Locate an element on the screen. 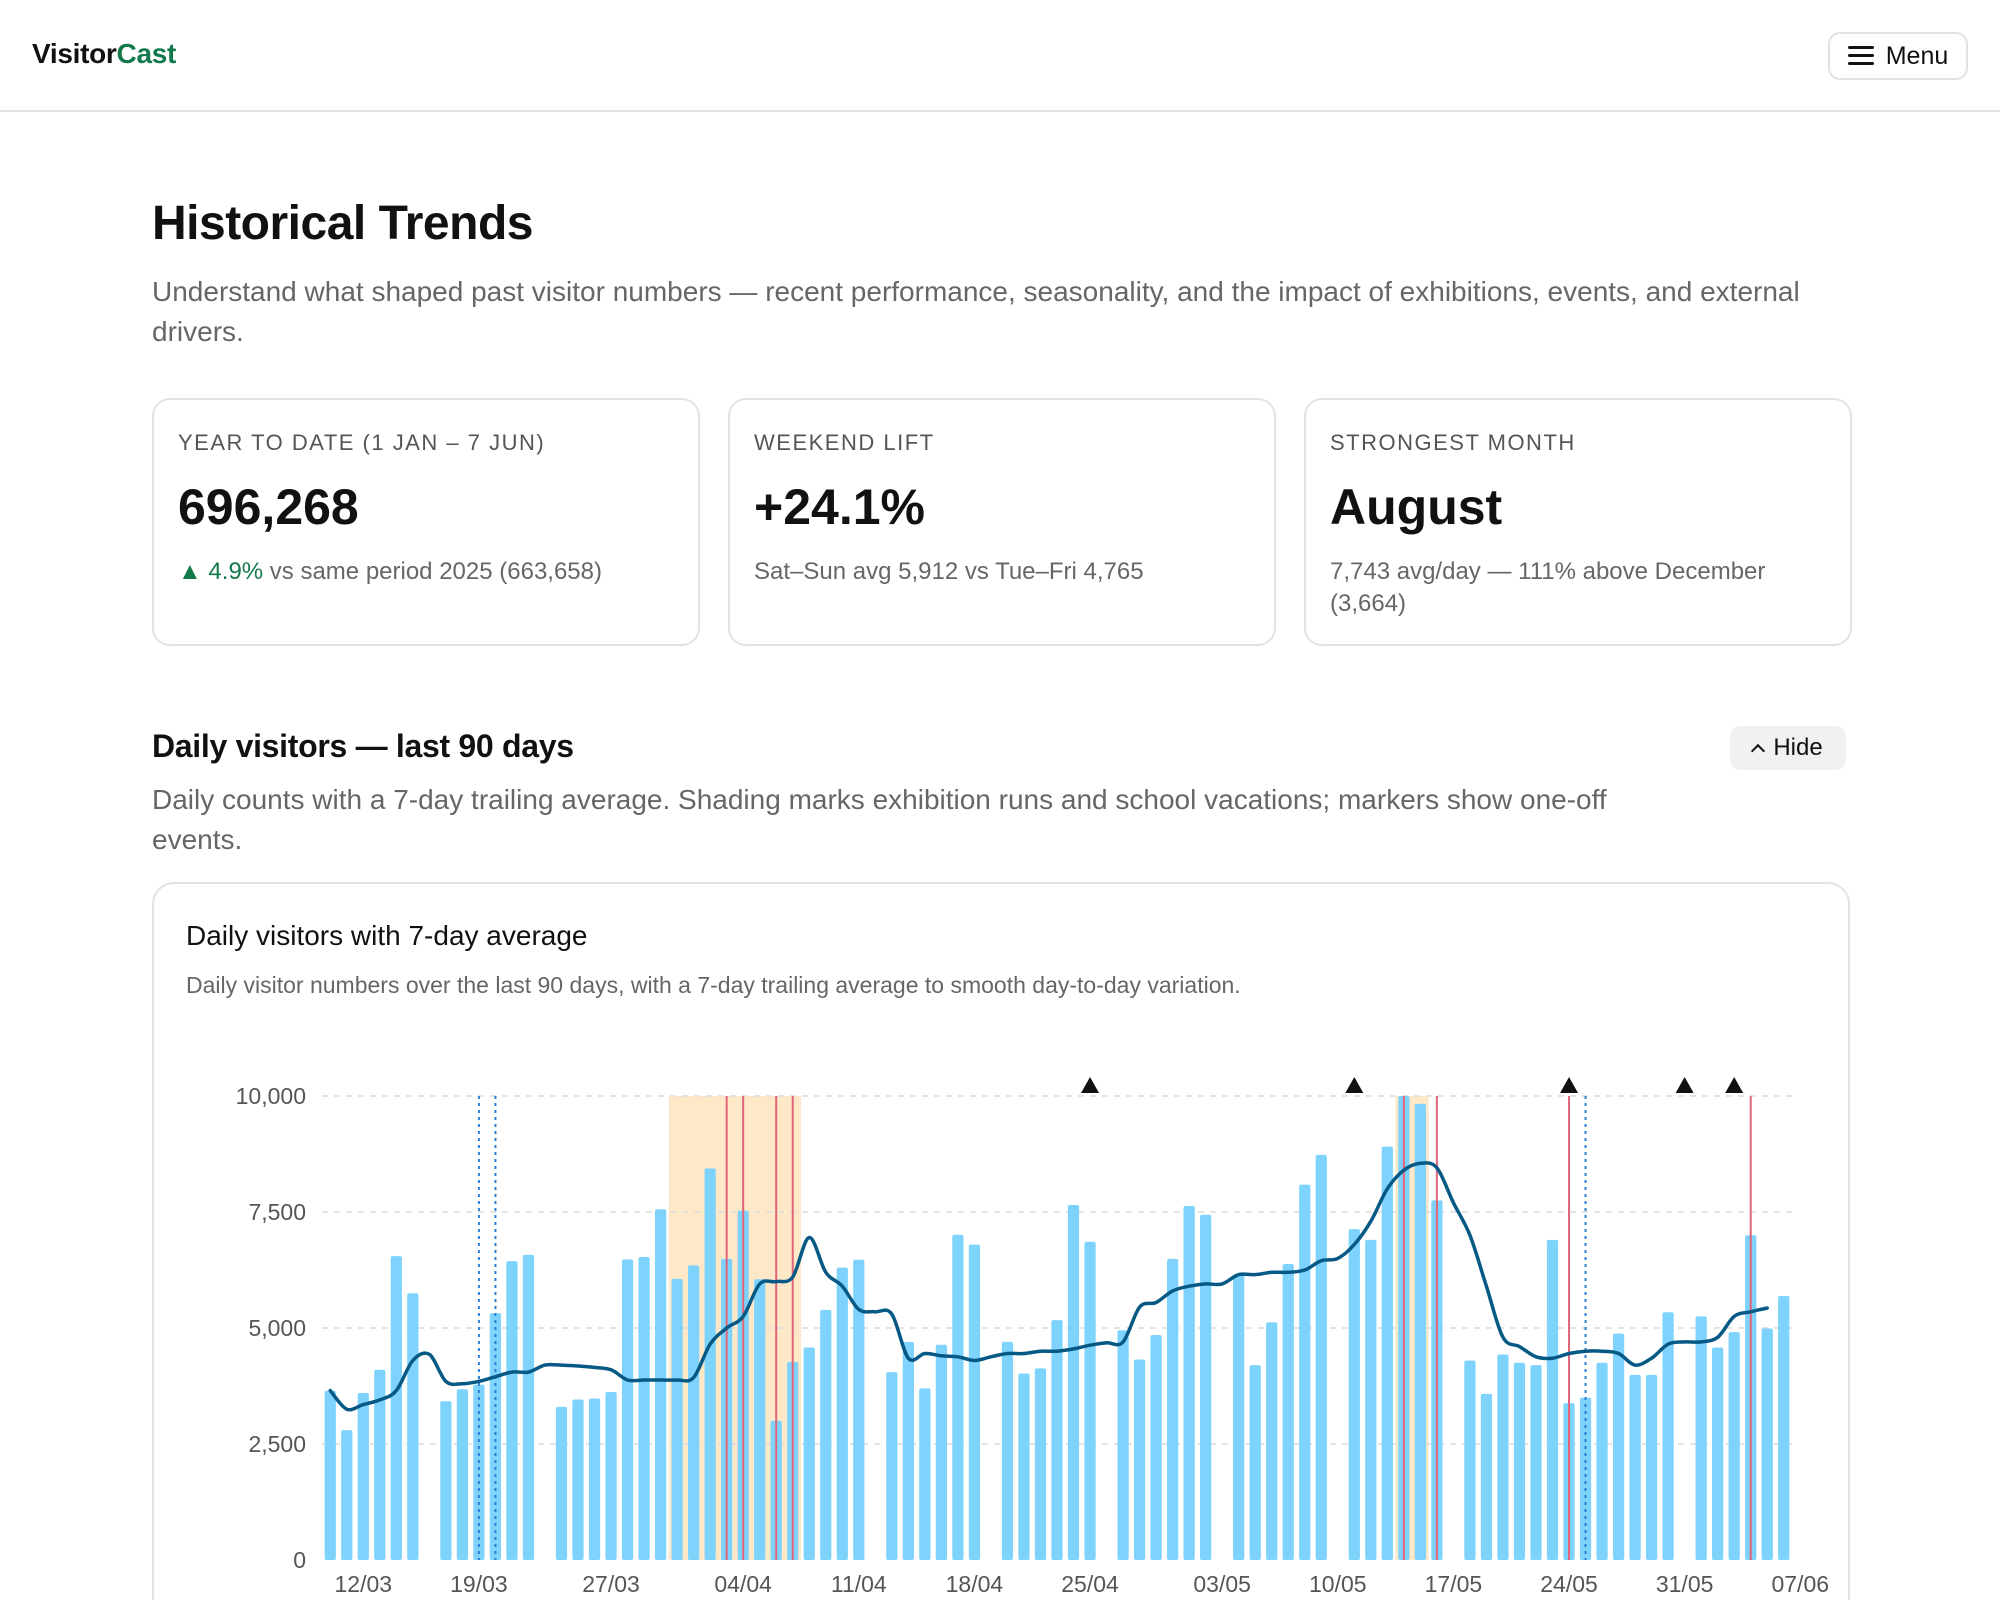  seven-day-average-line is located at coordinates (1048, 1286).